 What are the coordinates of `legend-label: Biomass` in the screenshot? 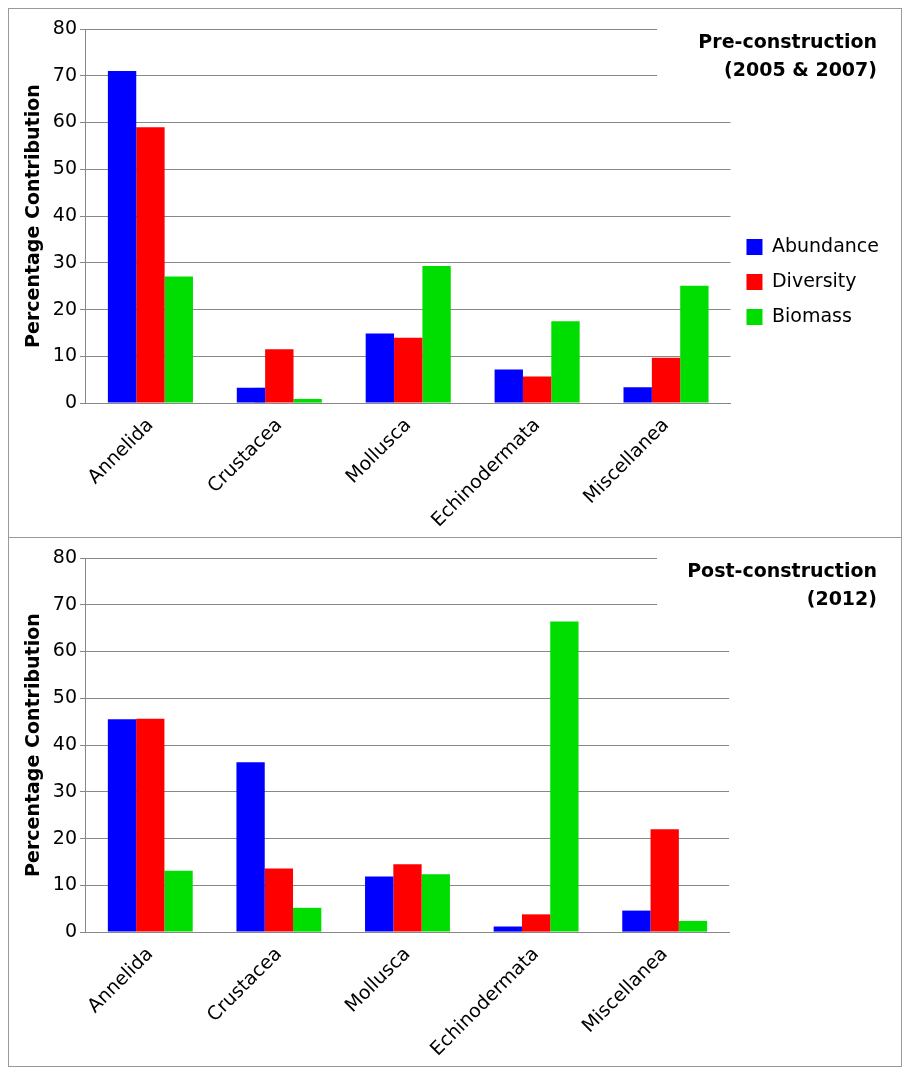 It's located at (811, 314).